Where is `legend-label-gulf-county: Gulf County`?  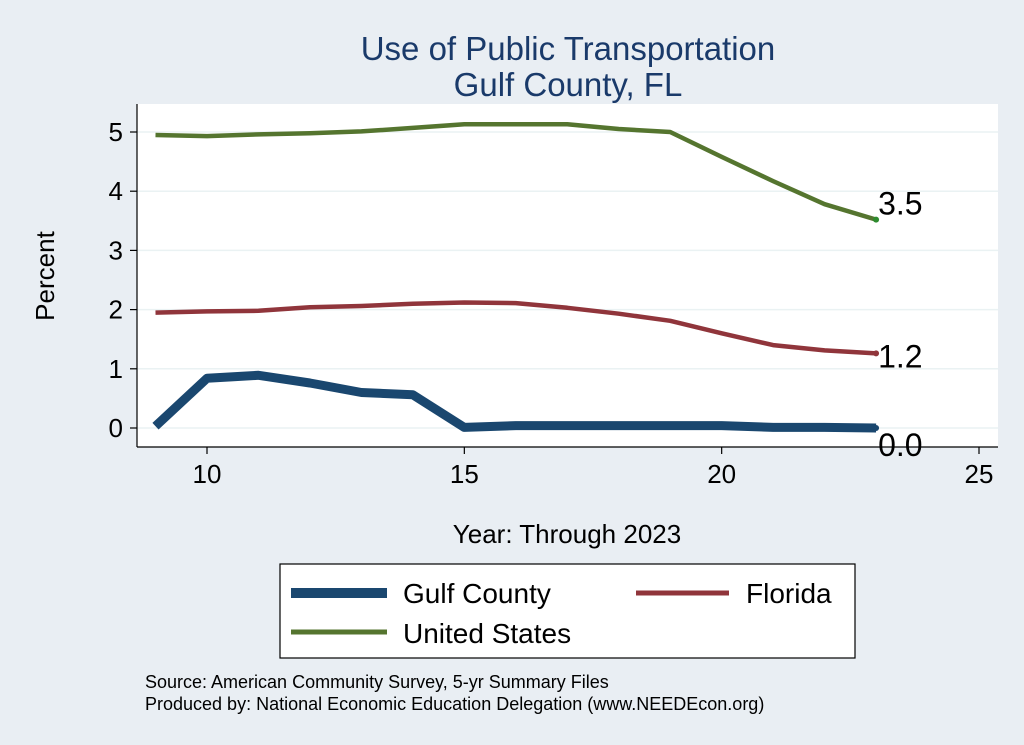 legend-label-gulf-county: Gulf County is located at coordinates (477, 593).